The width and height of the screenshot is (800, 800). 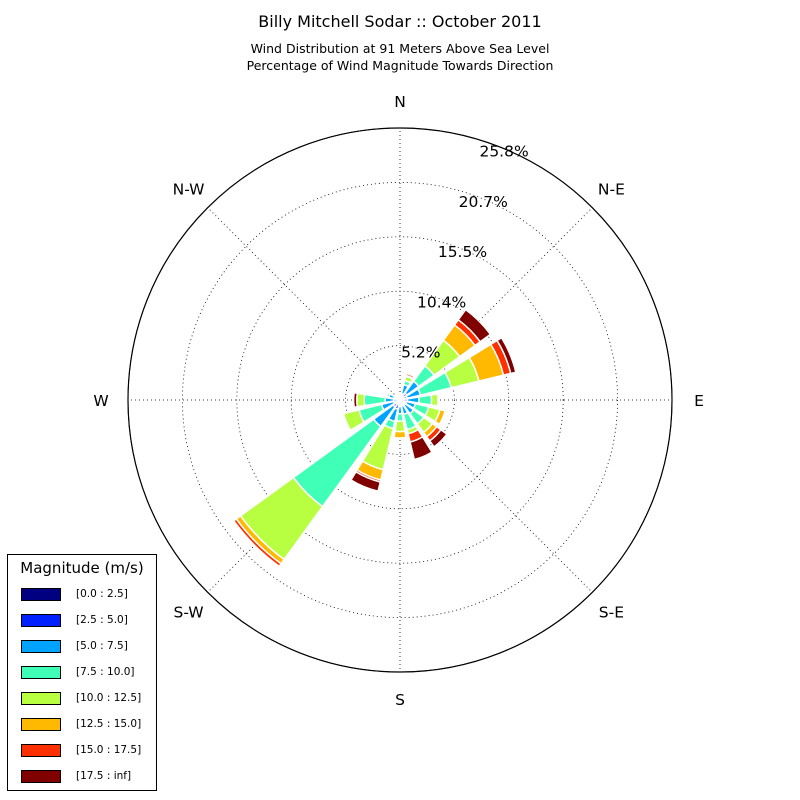 I want to click on radial-tick-label: 10.4%, so click(x=441, y=302).